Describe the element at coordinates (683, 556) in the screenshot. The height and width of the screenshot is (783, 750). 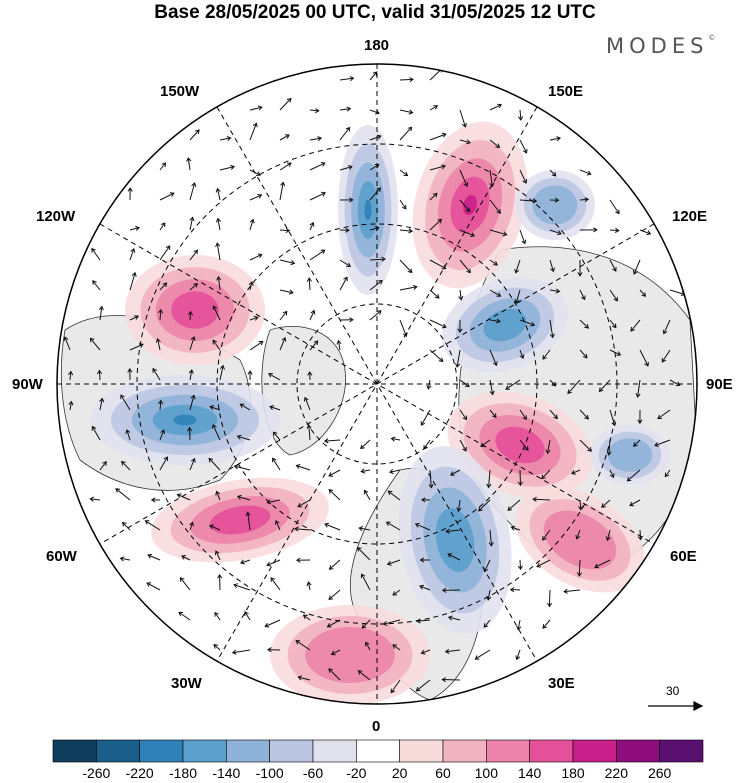
I see `lon-label-60e: 60E` at that location.